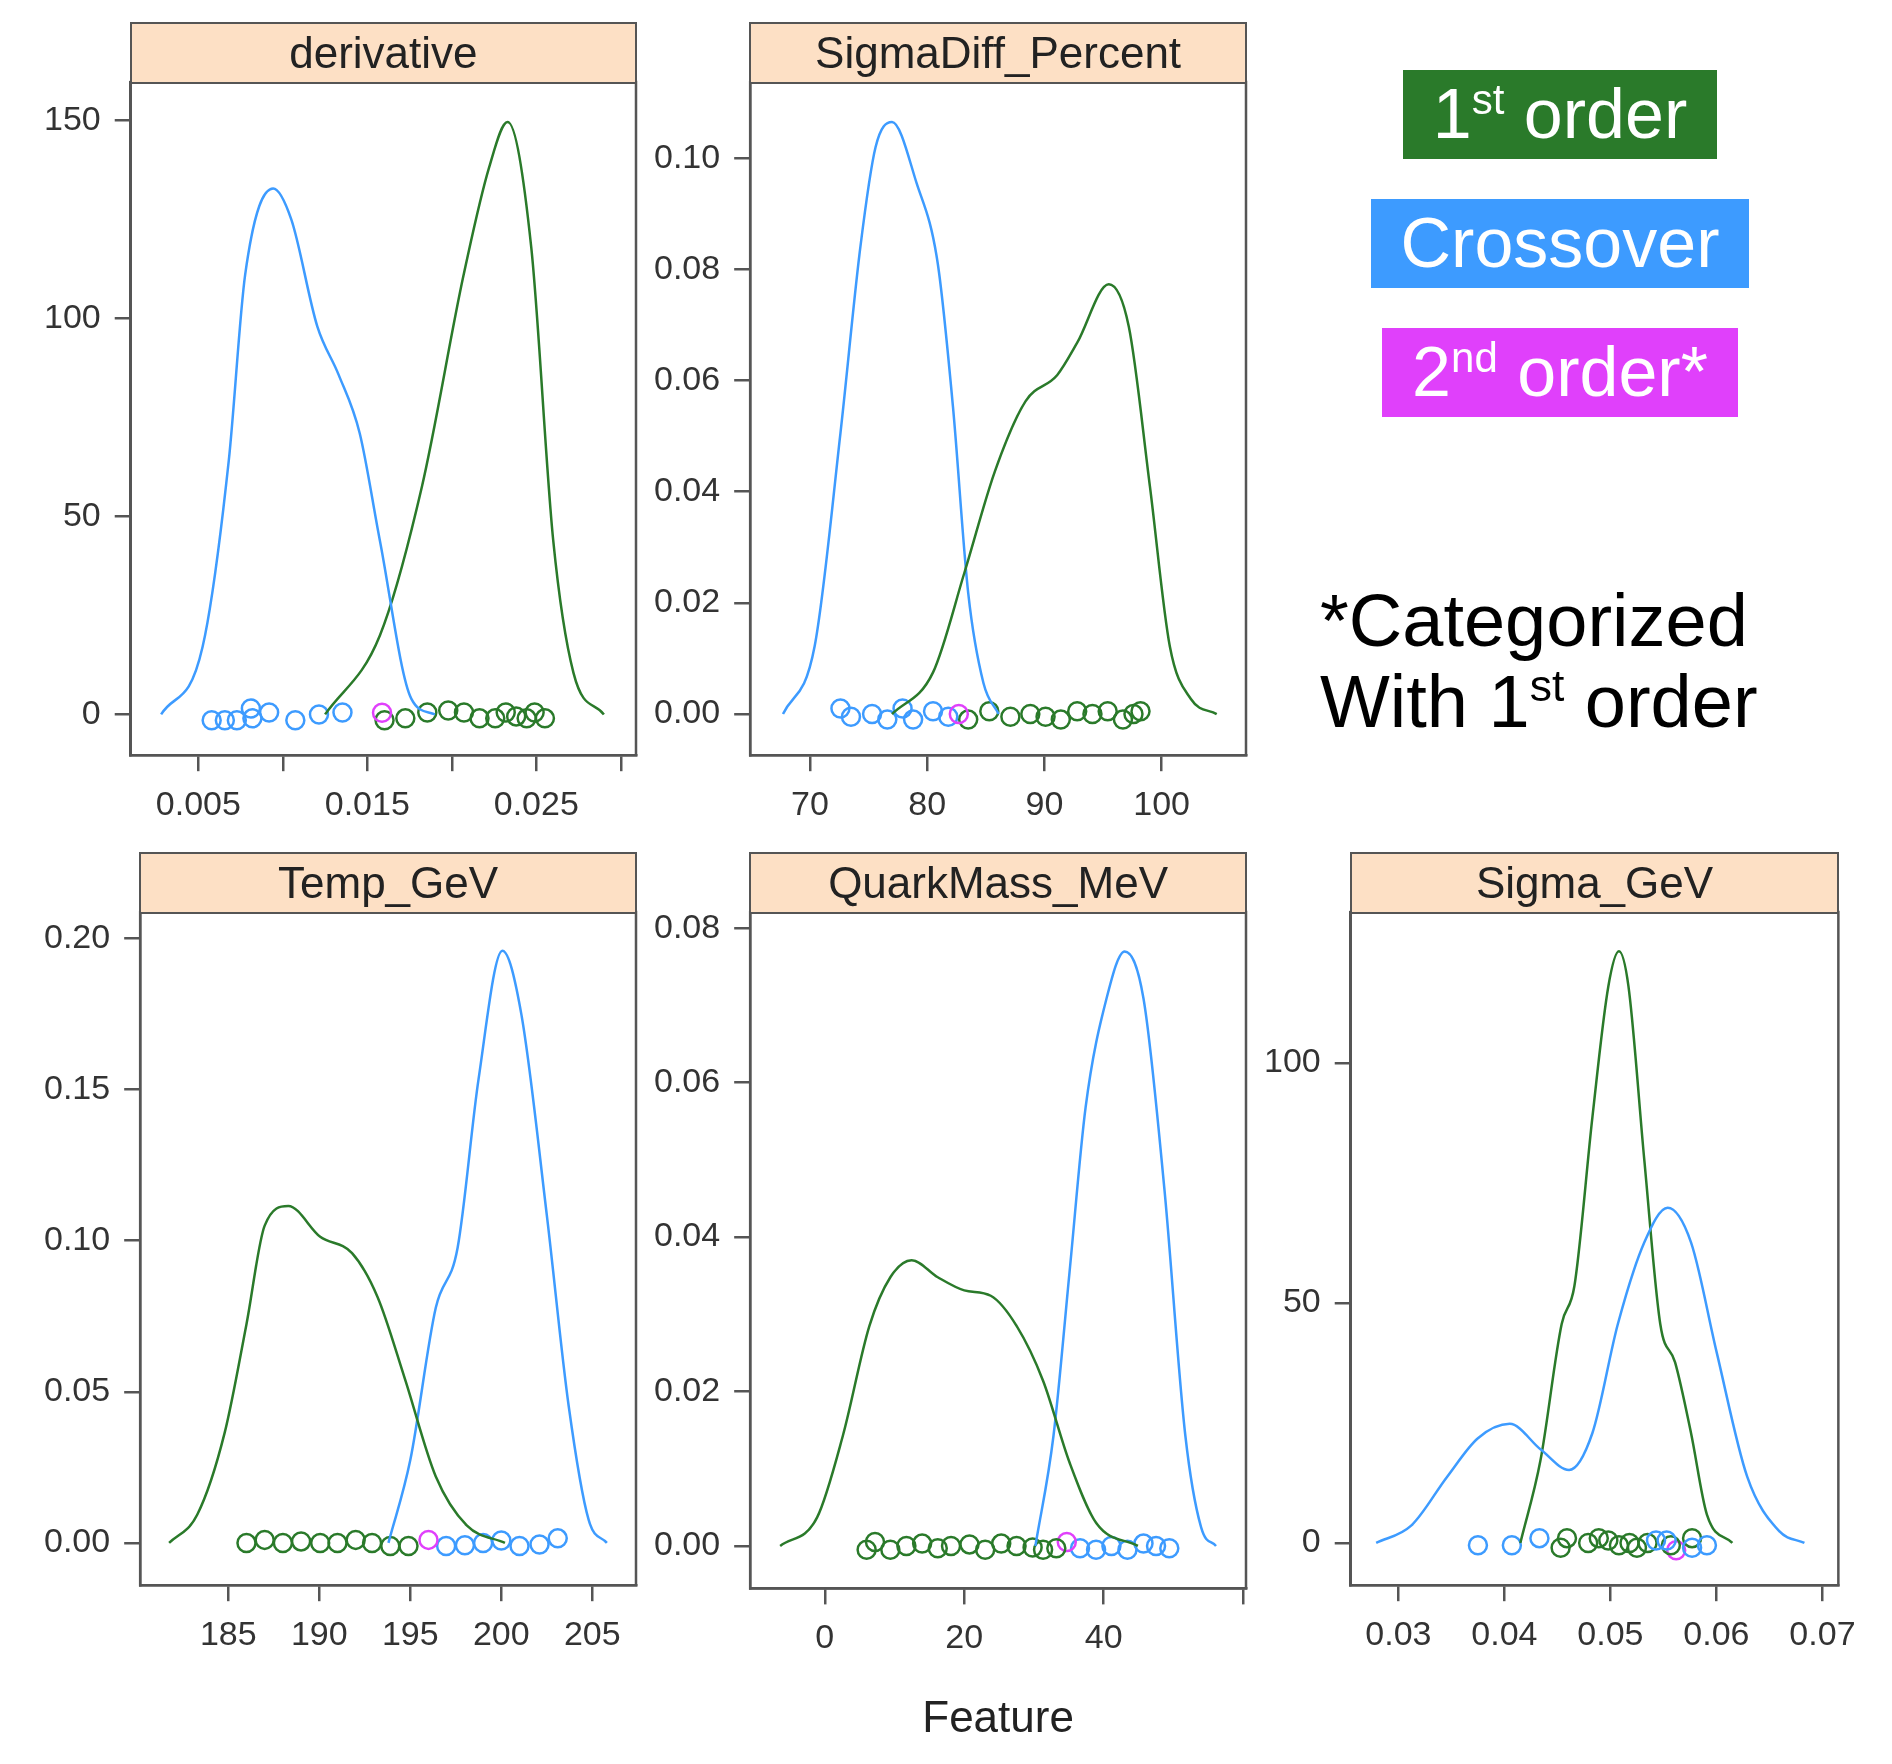 This screenshot has width=1892, height=1764. Describe the element at coordinates (1539, 661) in the screenshot. I see `text: *Categorized With 1$^{st}$ order` at that location.